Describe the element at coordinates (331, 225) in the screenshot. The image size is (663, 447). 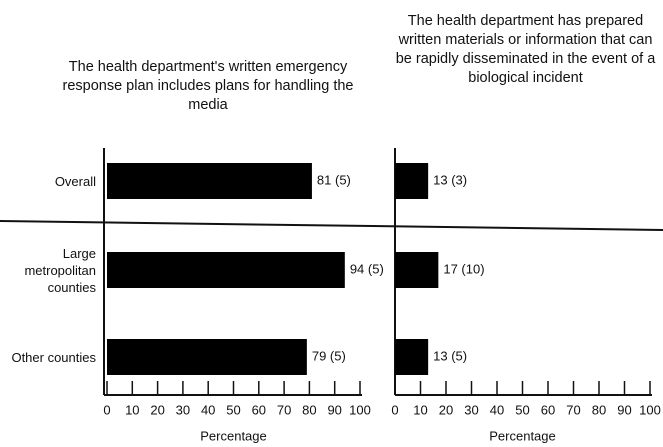
I see `separator` at that location.